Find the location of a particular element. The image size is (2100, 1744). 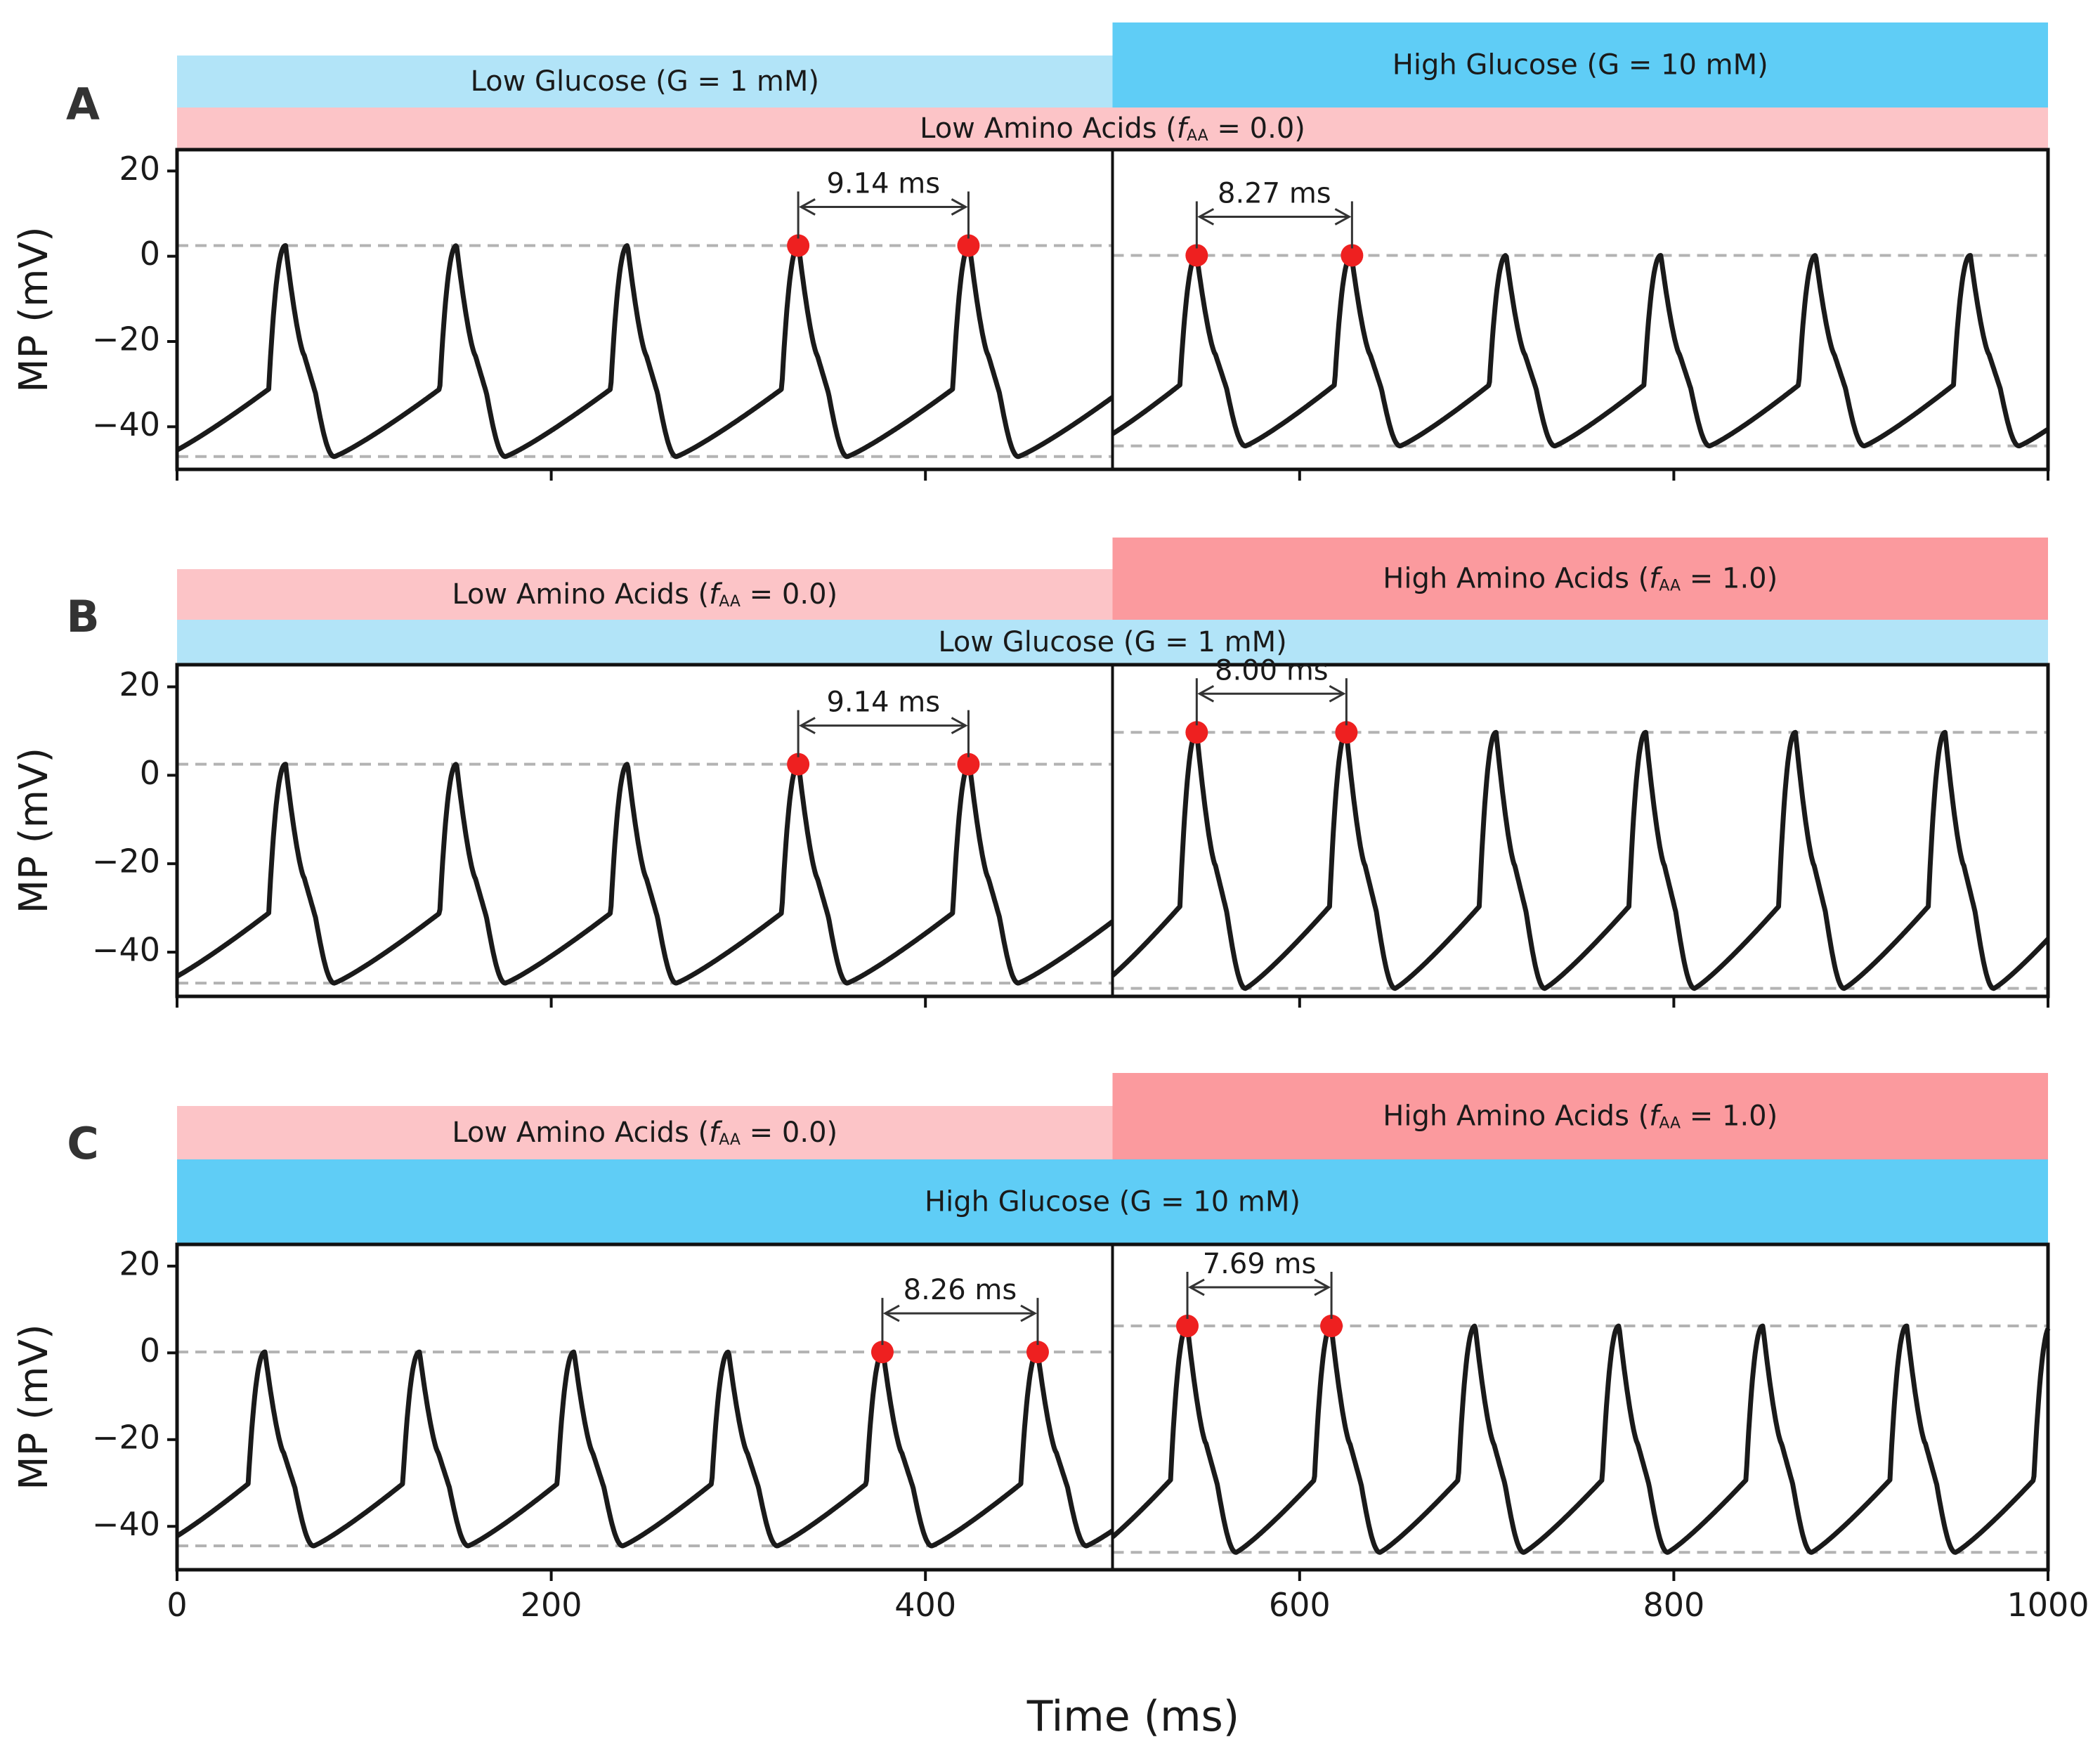

panel-letter: B is located at coordinates (82, 616).